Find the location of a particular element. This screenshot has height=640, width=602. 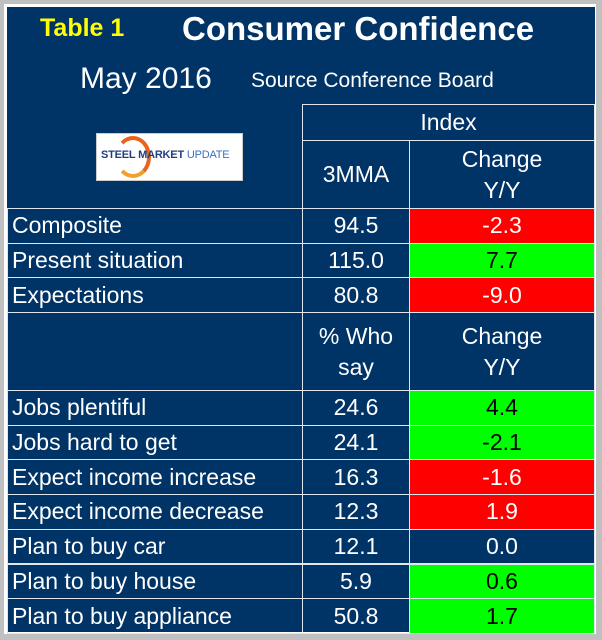

section2-blank-header is located at coordinates (155, 351).